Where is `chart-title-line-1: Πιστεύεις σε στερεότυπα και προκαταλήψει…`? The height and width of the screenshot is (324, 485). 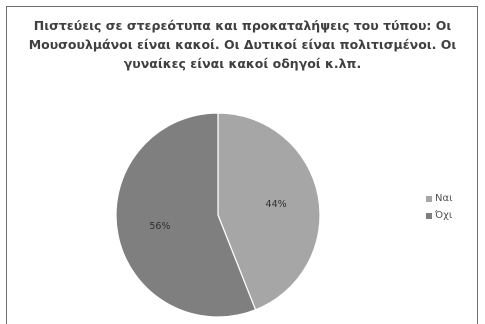 chart-title-line-1: Πιστεύεις σε στερεότυπα και προκαταλήψει… is located at coordinates (242, 25).